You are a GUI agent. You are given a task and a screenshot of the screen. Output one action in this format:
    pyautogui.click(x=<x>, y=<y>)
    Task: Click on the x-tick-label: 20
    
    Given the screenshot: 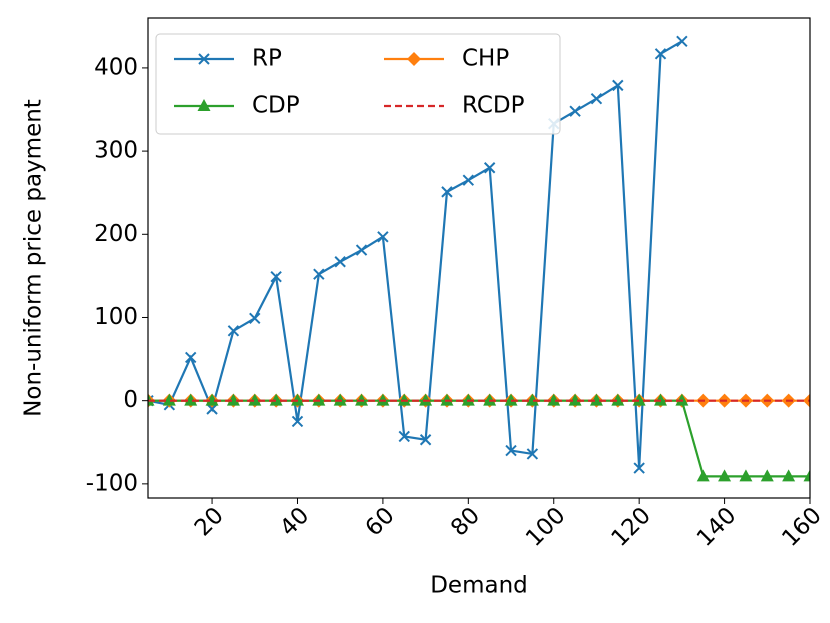 What is the action you would take?
    pyautogui.click(x=209, y=521)
    